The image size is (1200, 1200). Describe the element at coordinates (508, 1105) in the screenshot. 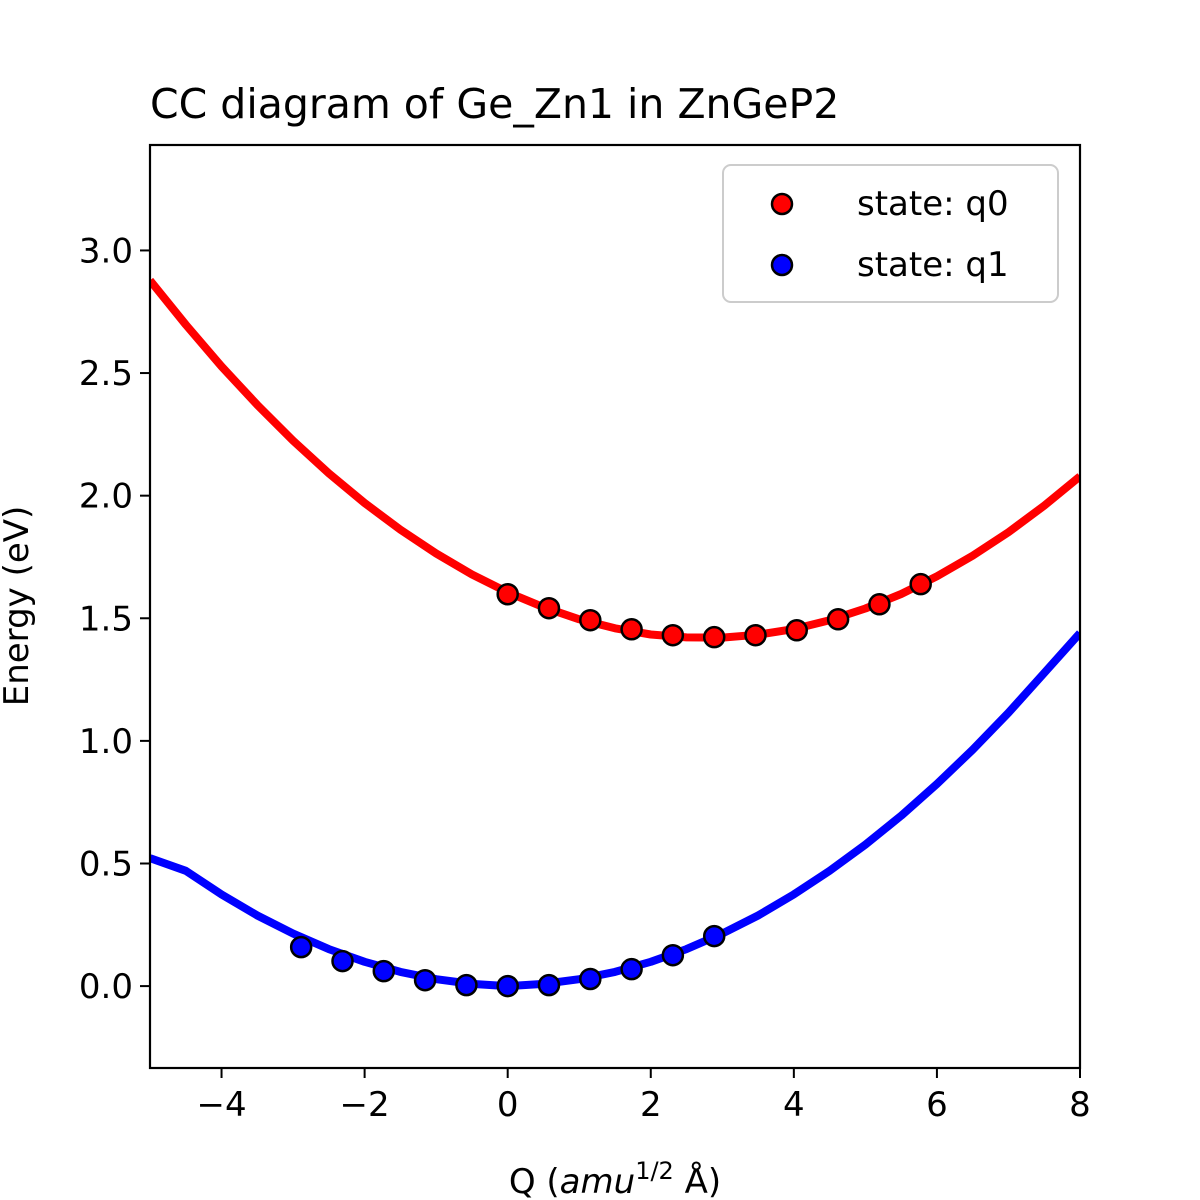

I see `x-tick-label: 0` at that location.